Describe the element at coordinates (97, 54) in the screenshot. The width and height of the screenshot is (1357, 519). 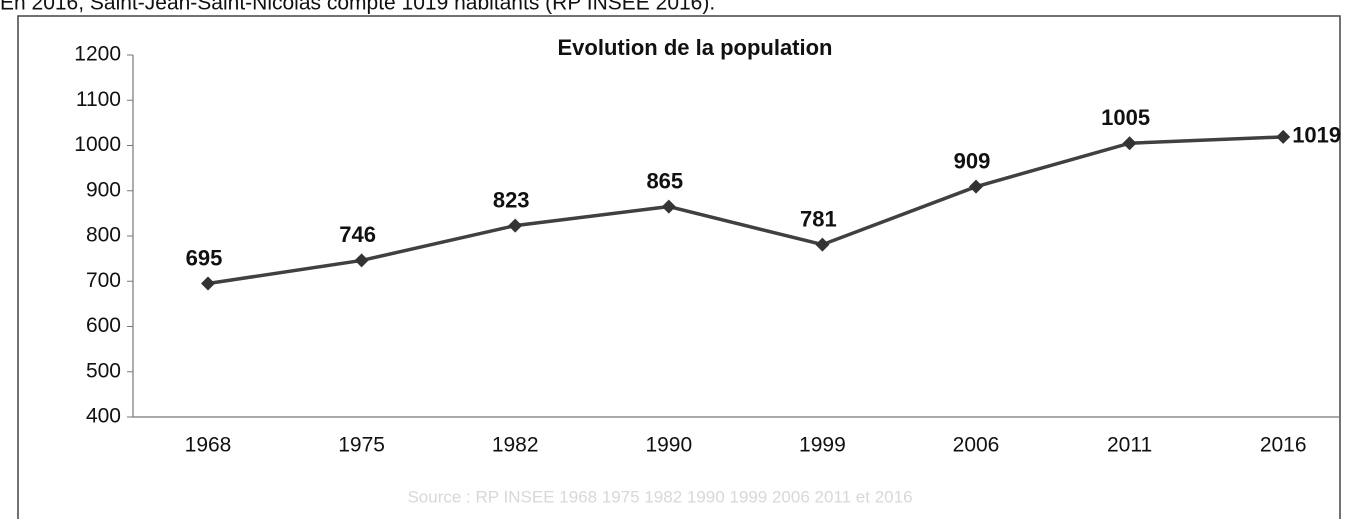
I see `y-tick-label: 1200` at that location.